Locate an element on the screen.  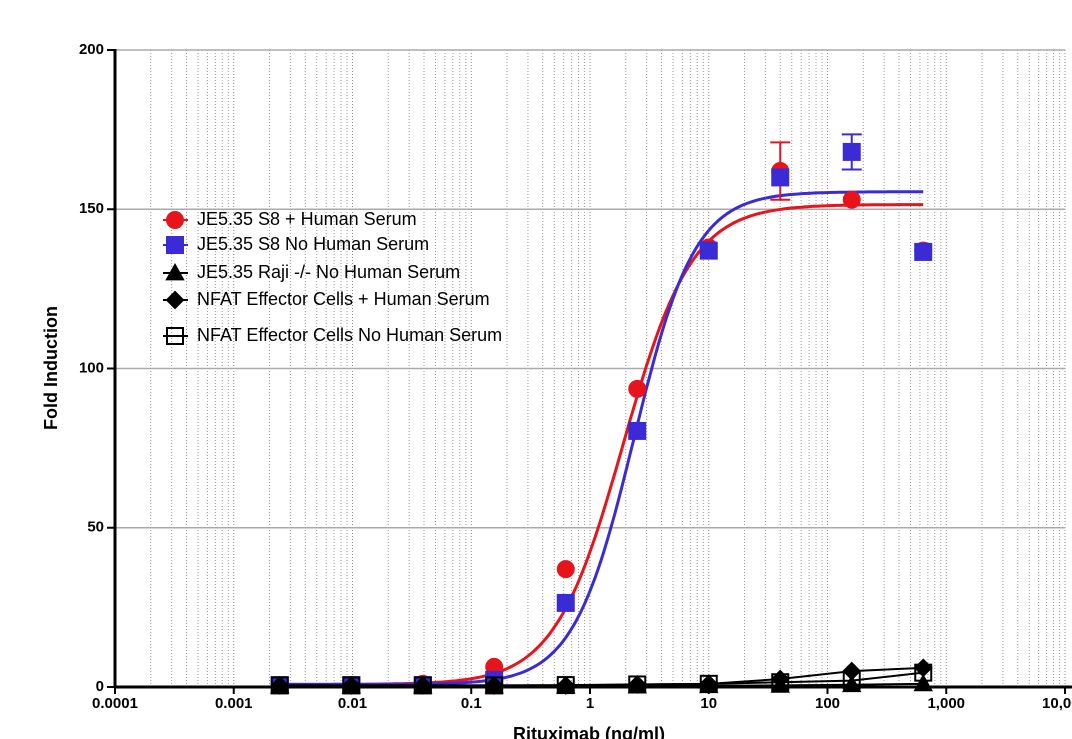
x-tick-label: 0.0001 is located at coordinates (115, 703).